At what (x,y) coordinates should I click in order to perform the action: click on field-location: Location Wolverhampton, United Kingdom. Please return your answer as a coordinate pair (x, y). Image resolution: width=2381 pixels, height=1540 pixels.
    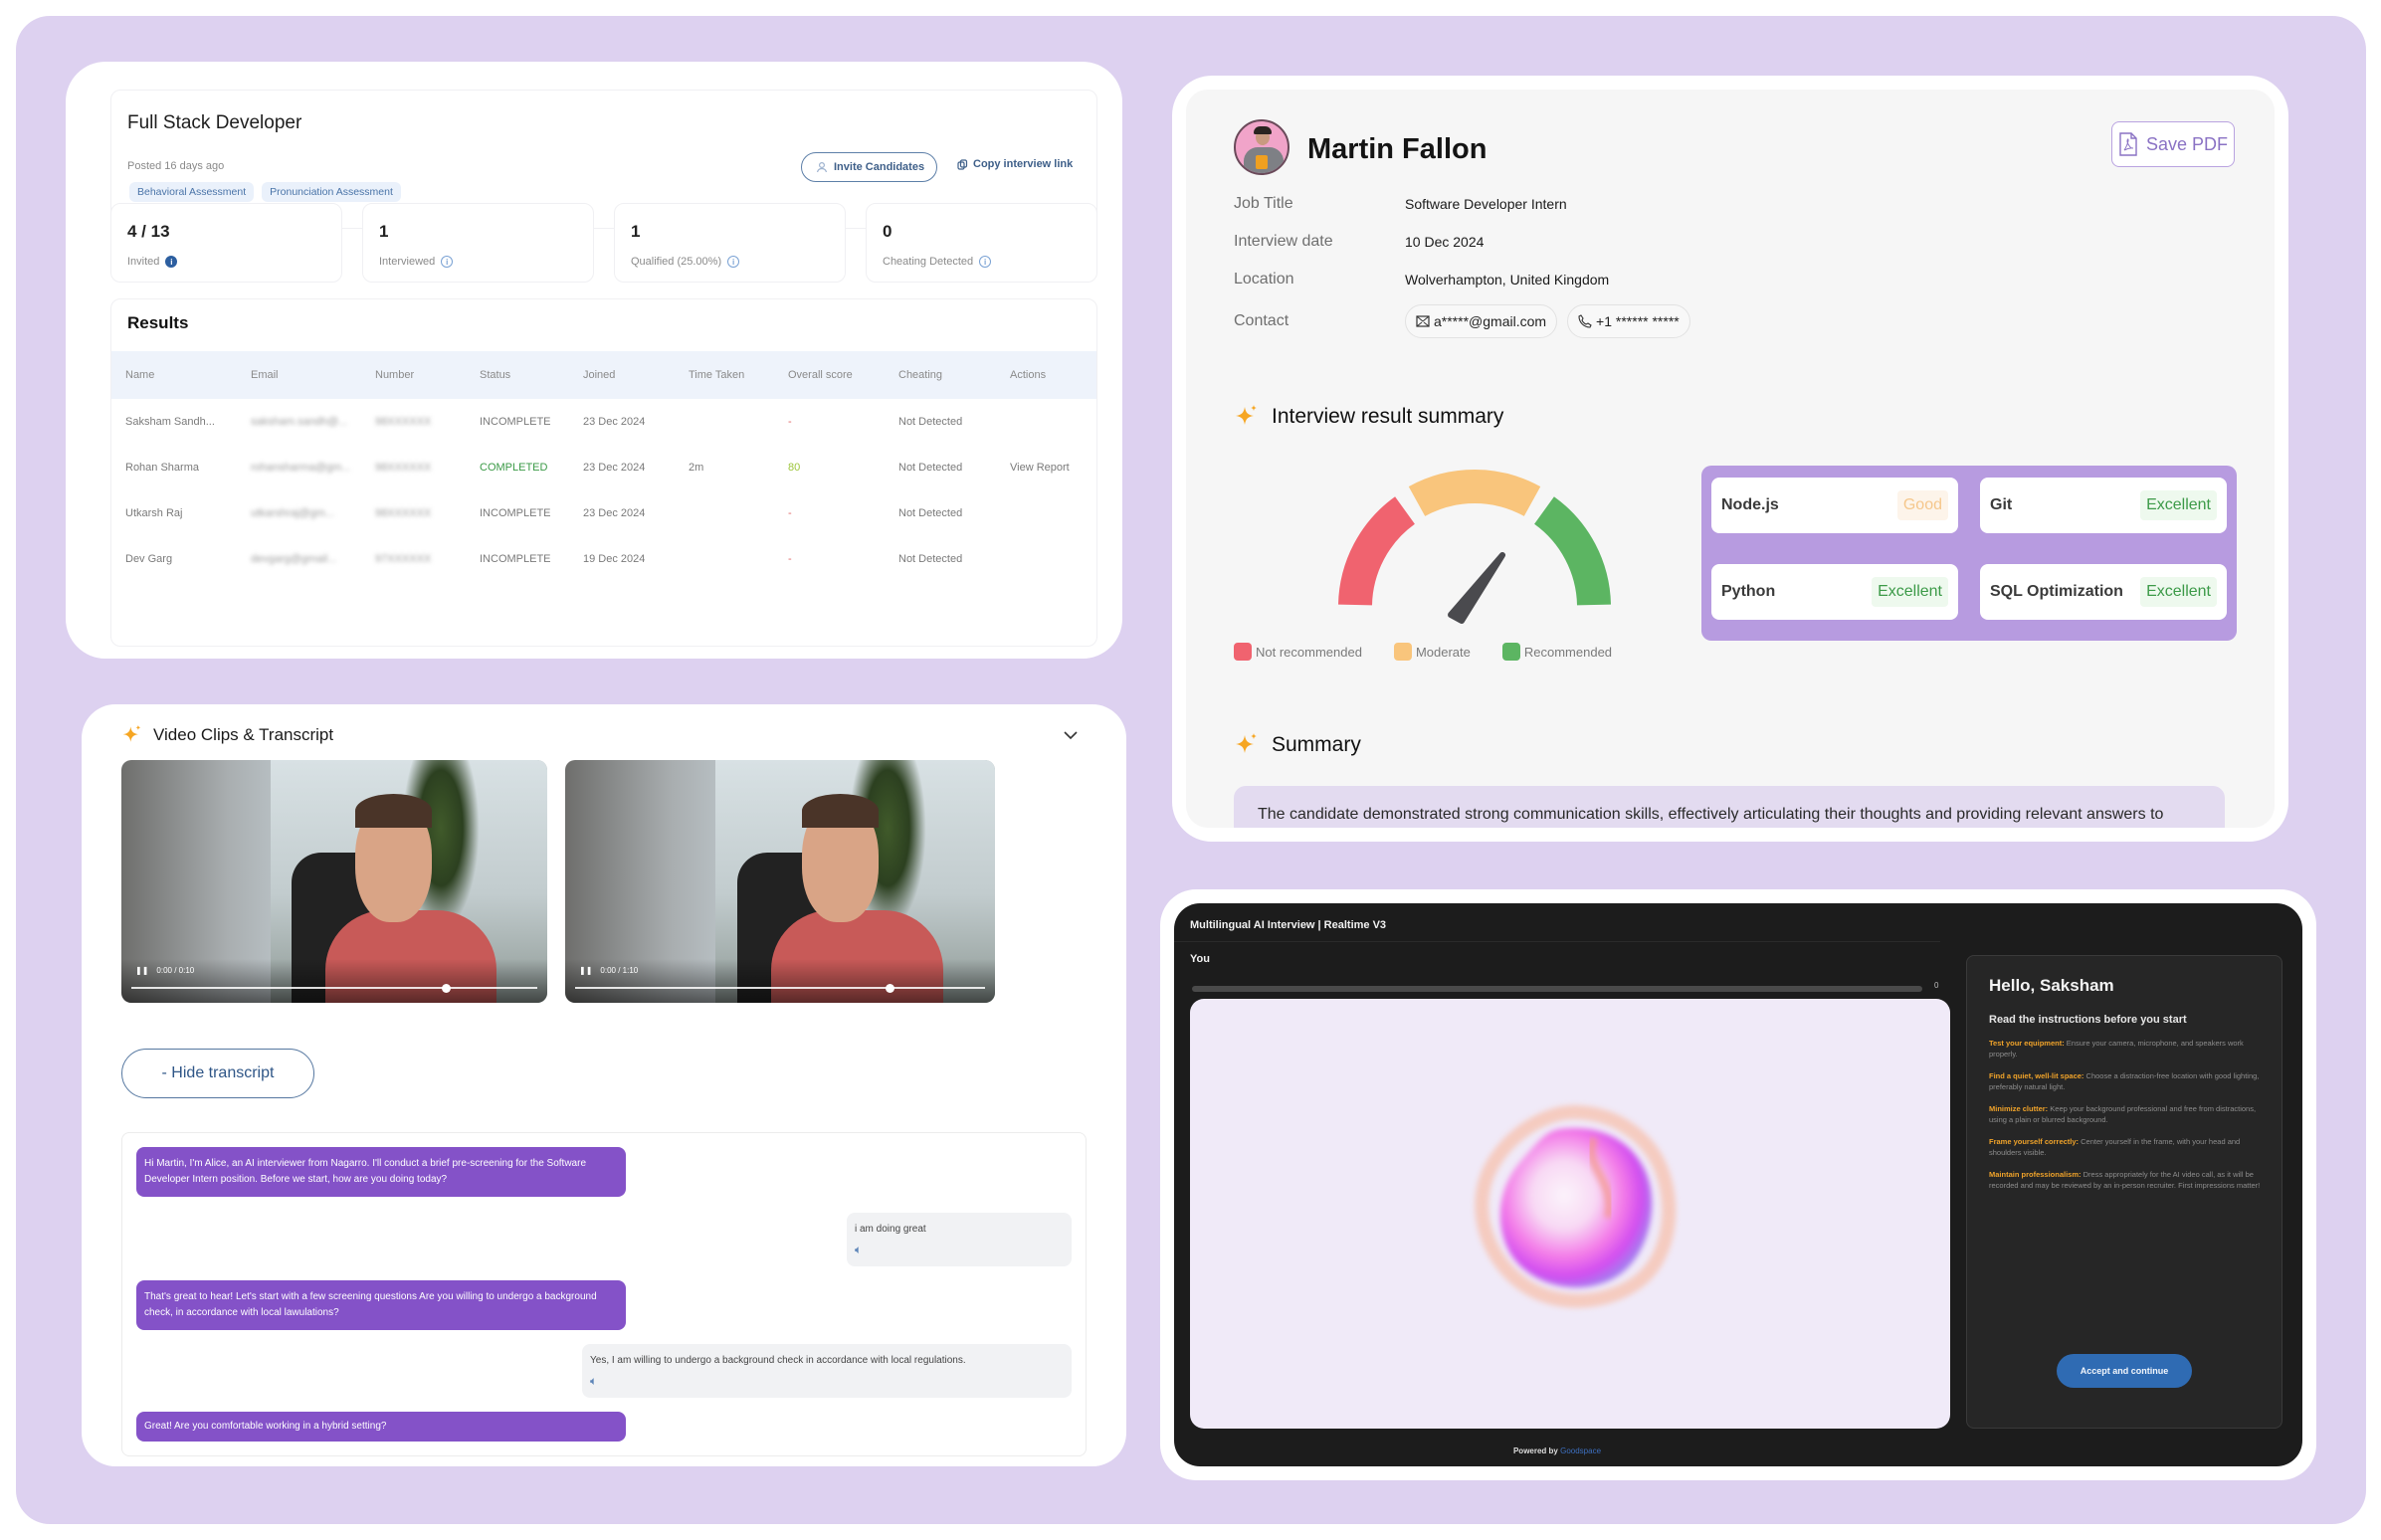
    Looking at the image, I should click on (1422, 280).